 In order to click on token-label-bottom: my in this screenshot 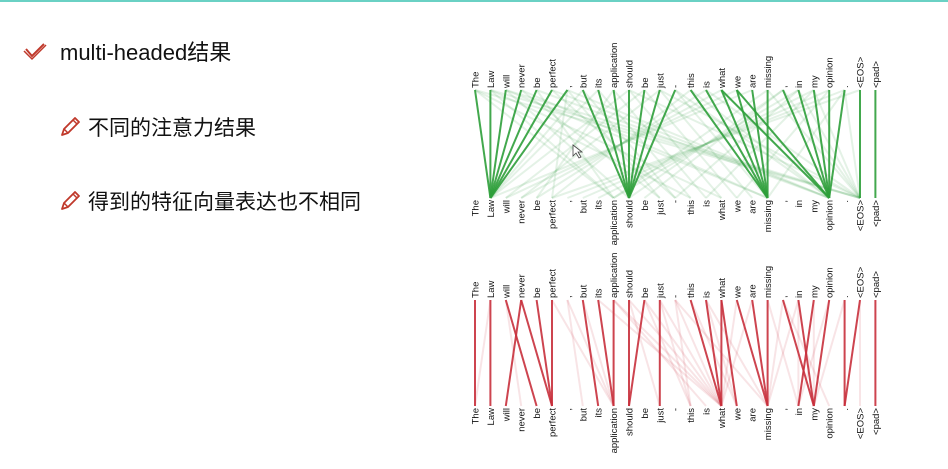, I will do `click(814, 206)`.